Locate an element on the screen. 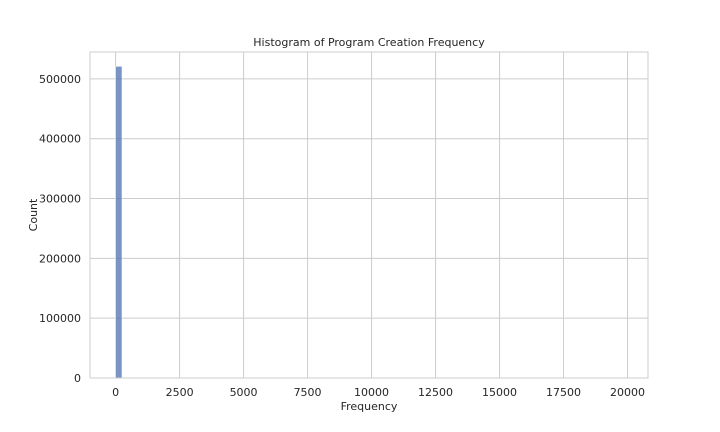 The height and width of the screenshot is (432, 720). x-tick-label: 7500 is located at coordinates (308, 392).